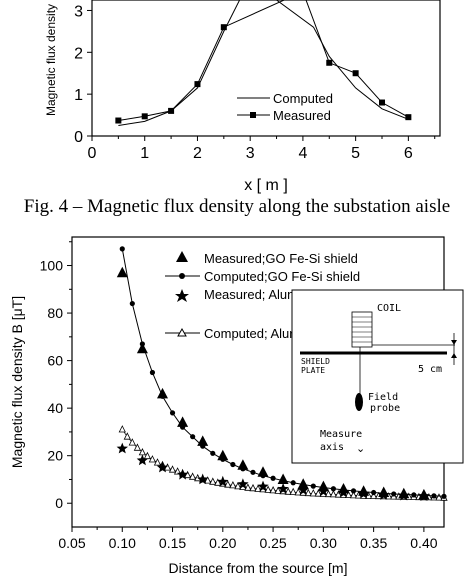  What do you see at coordinates (341, 434) in the screenshot?
I see `inset-measure-label: Measure` at bounding box center [341, 434].